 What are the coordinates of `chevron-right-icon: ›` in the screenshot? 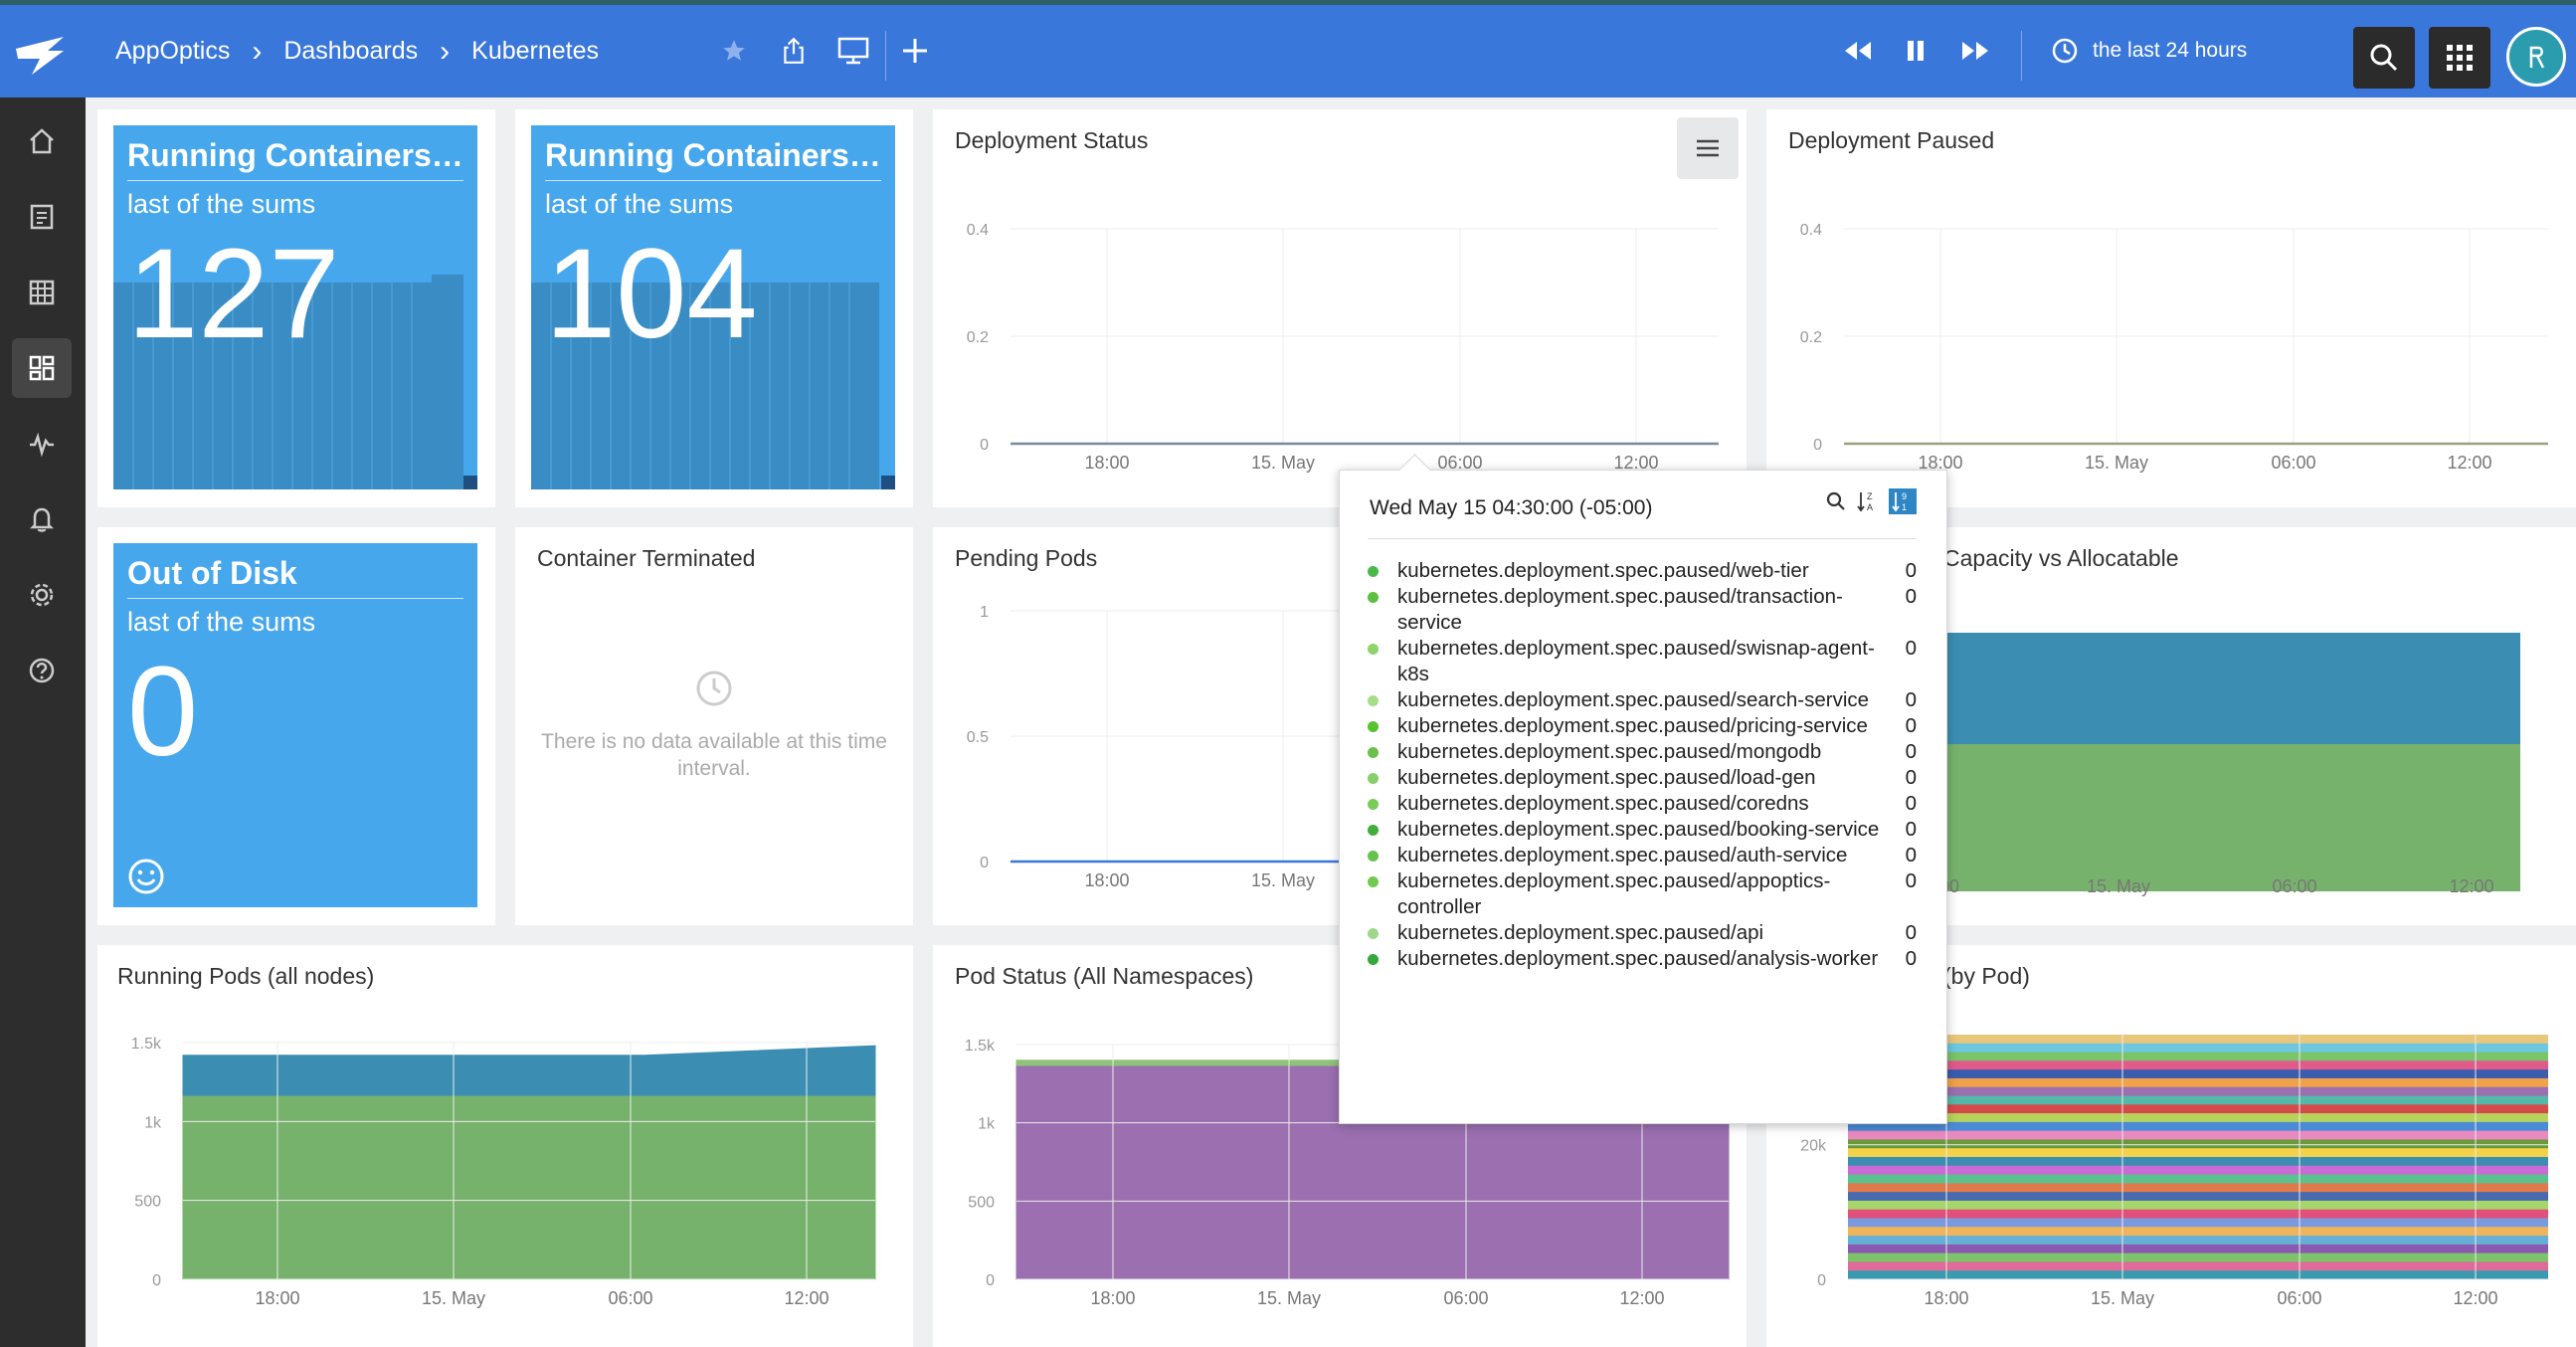 It's located at (257, 51).